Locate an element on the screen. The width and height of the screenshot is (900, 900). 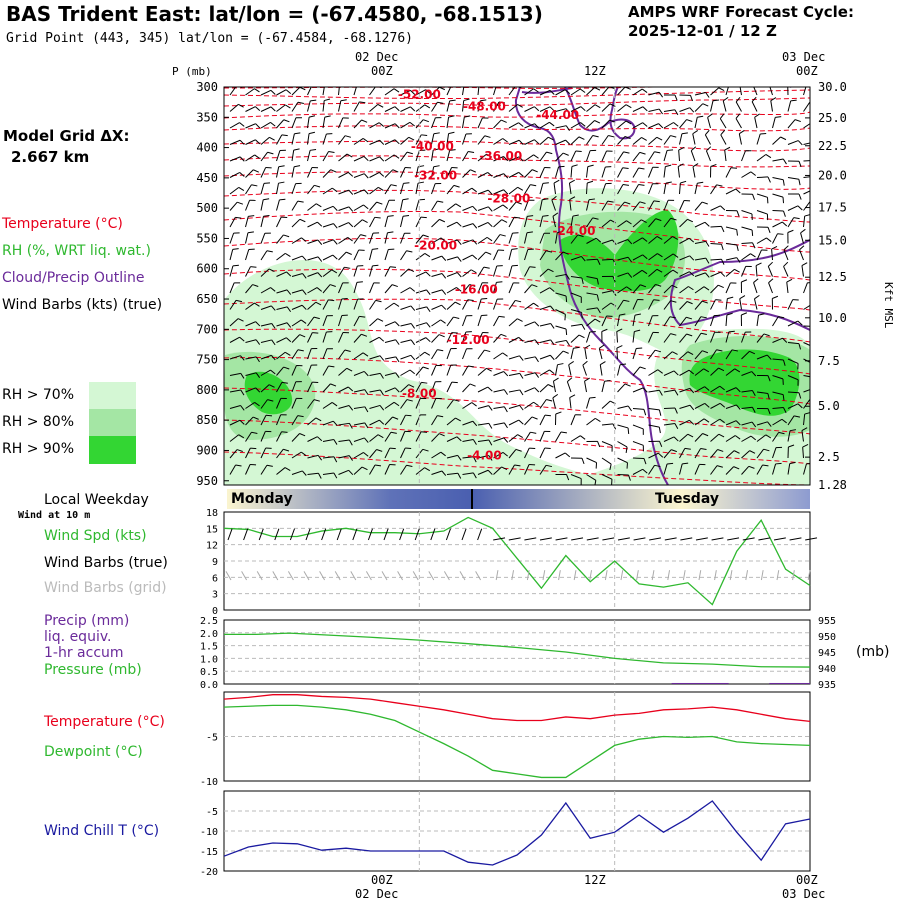
precip-panel-tick: 1.5 is located at coordinates (209, 647).